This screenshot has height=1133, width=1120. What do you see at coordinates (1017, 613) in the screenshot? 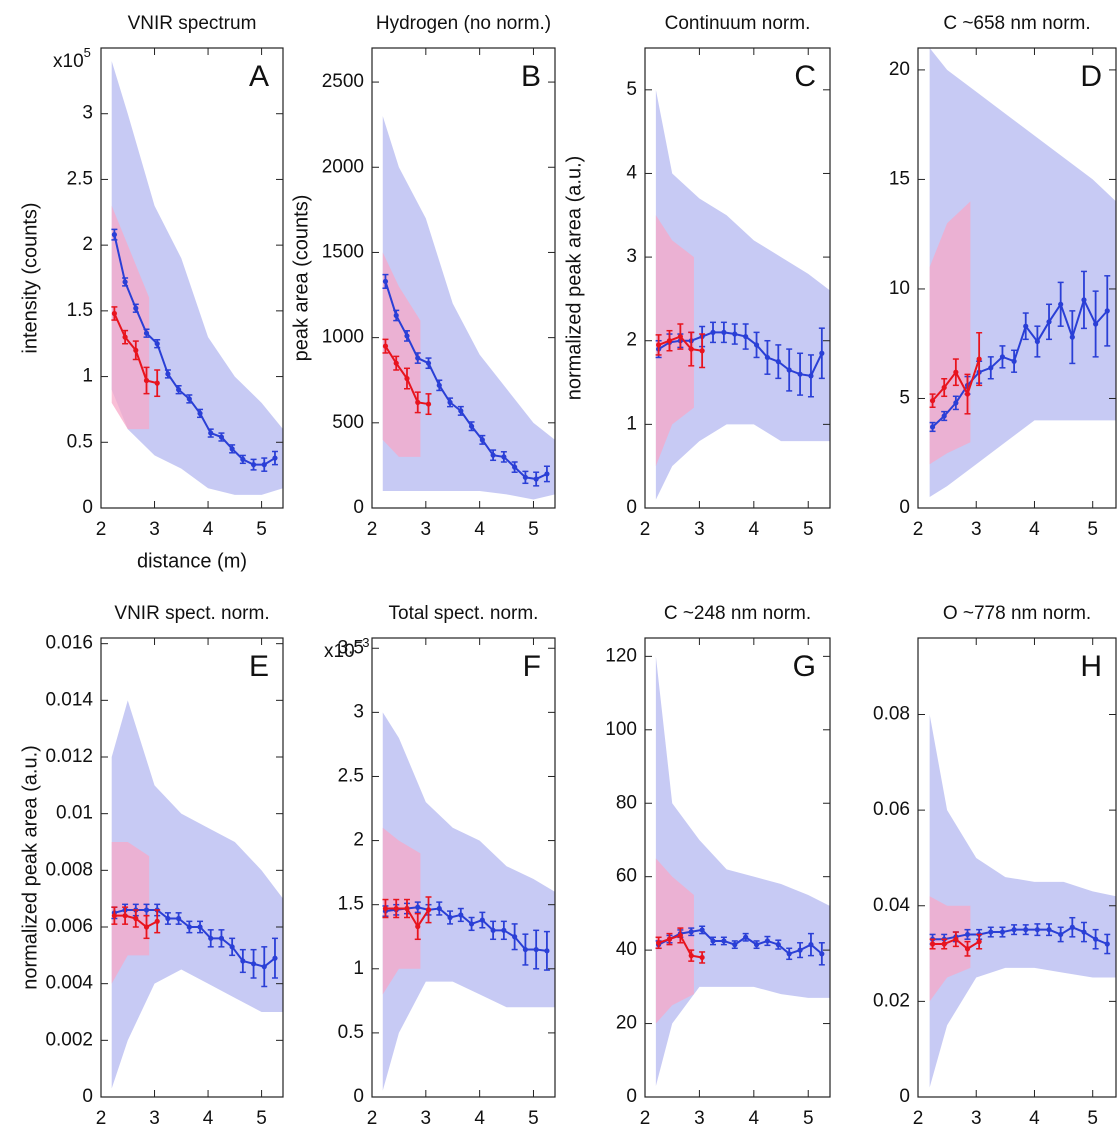
I see `panel-title: O ~778 nm norm.` at bounding box center [1017, 613].